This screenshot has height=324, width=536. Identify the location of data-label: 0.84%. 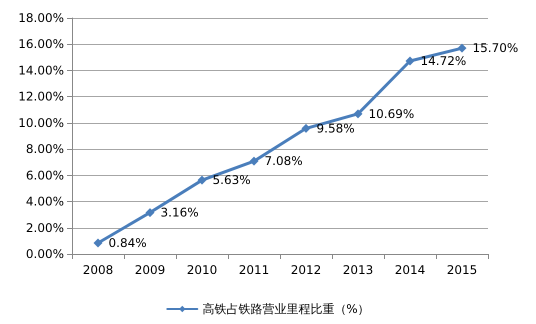
(127, 243).